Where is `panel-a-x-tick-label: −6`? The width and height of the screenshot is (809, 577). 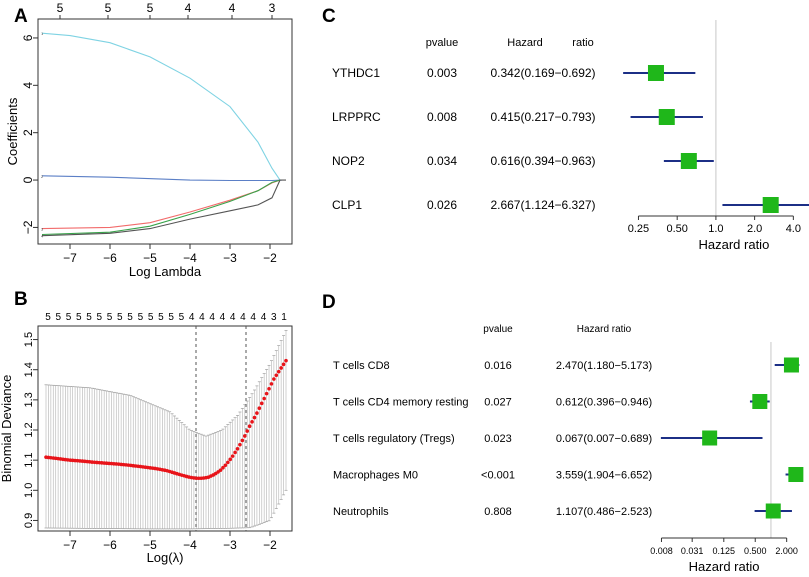
panel-a-x-tick-label: −6 is located at coordinates (110, 258).